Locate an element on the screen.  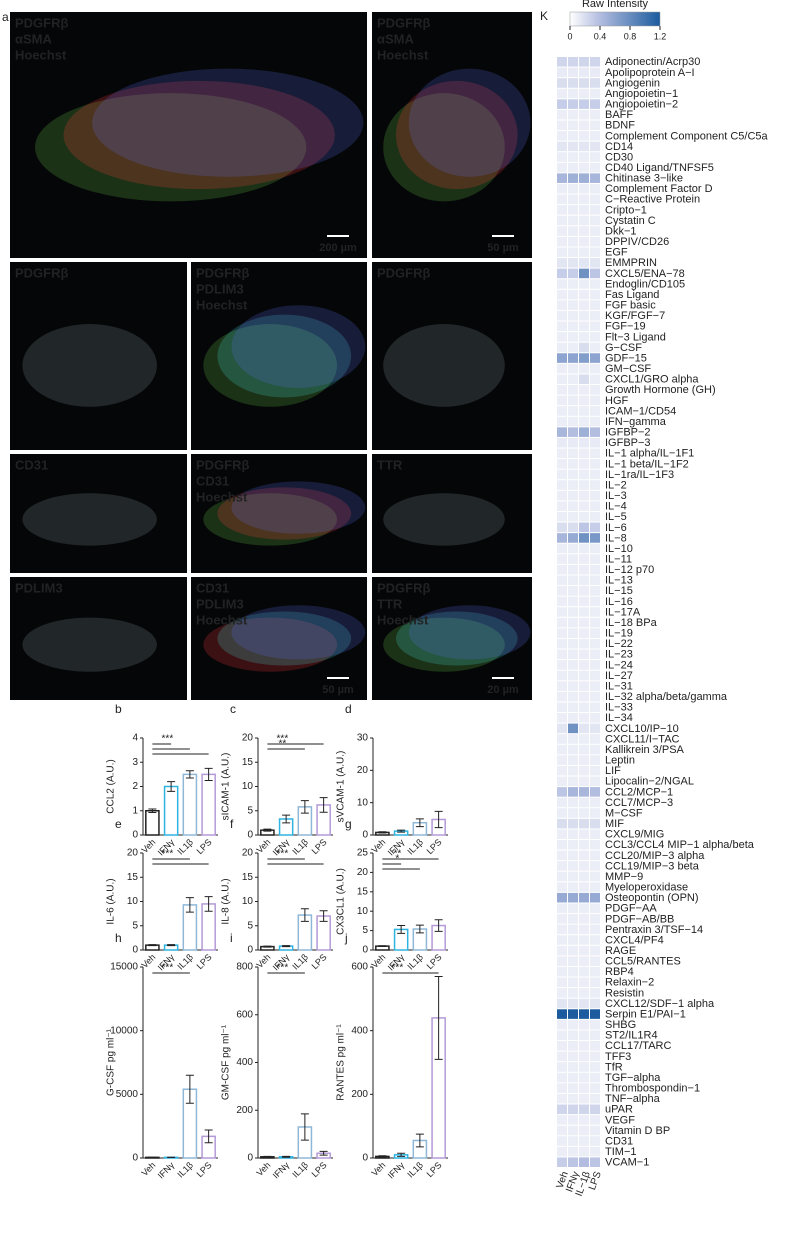
y-tick-label: 600 is located at coordinates (244, 1014).